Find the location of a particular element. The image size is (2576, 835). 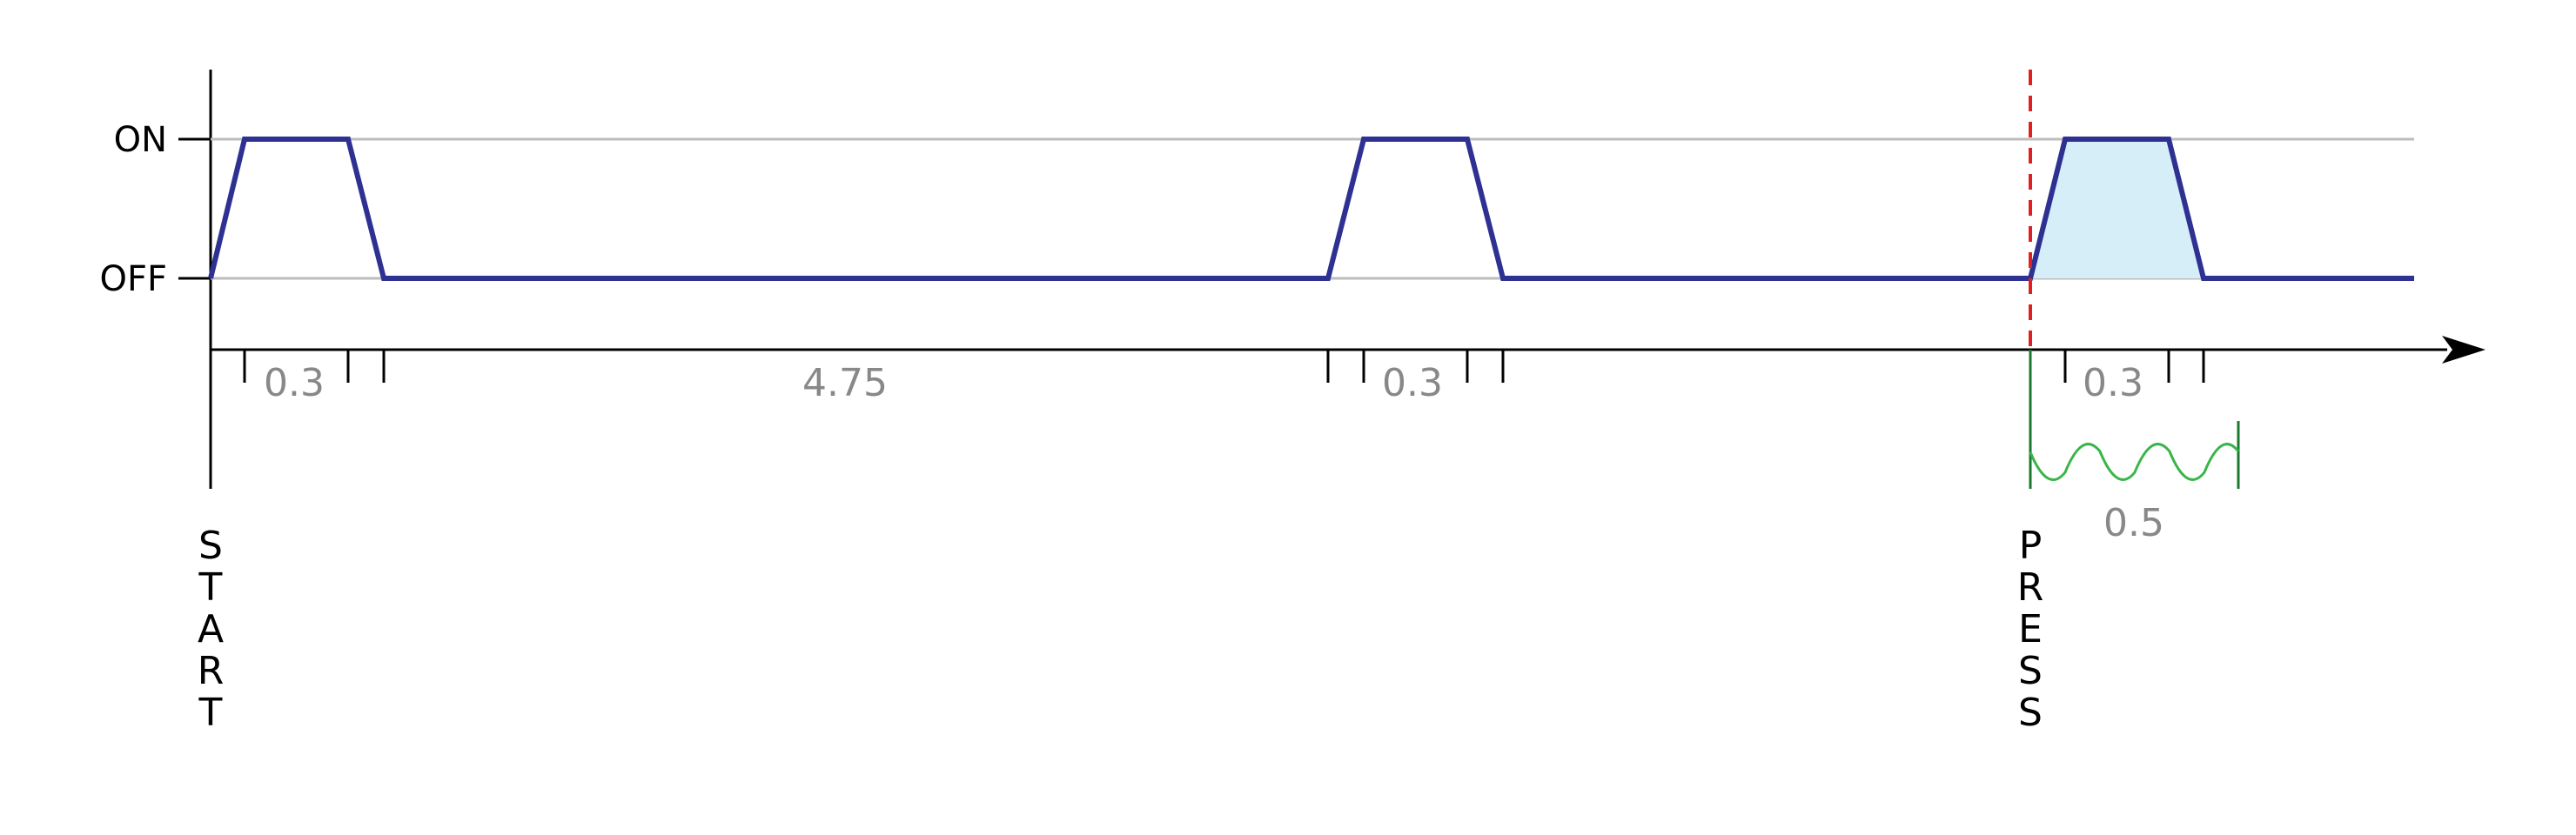

time-axis-arrow is located at coordinates (2463, 350).